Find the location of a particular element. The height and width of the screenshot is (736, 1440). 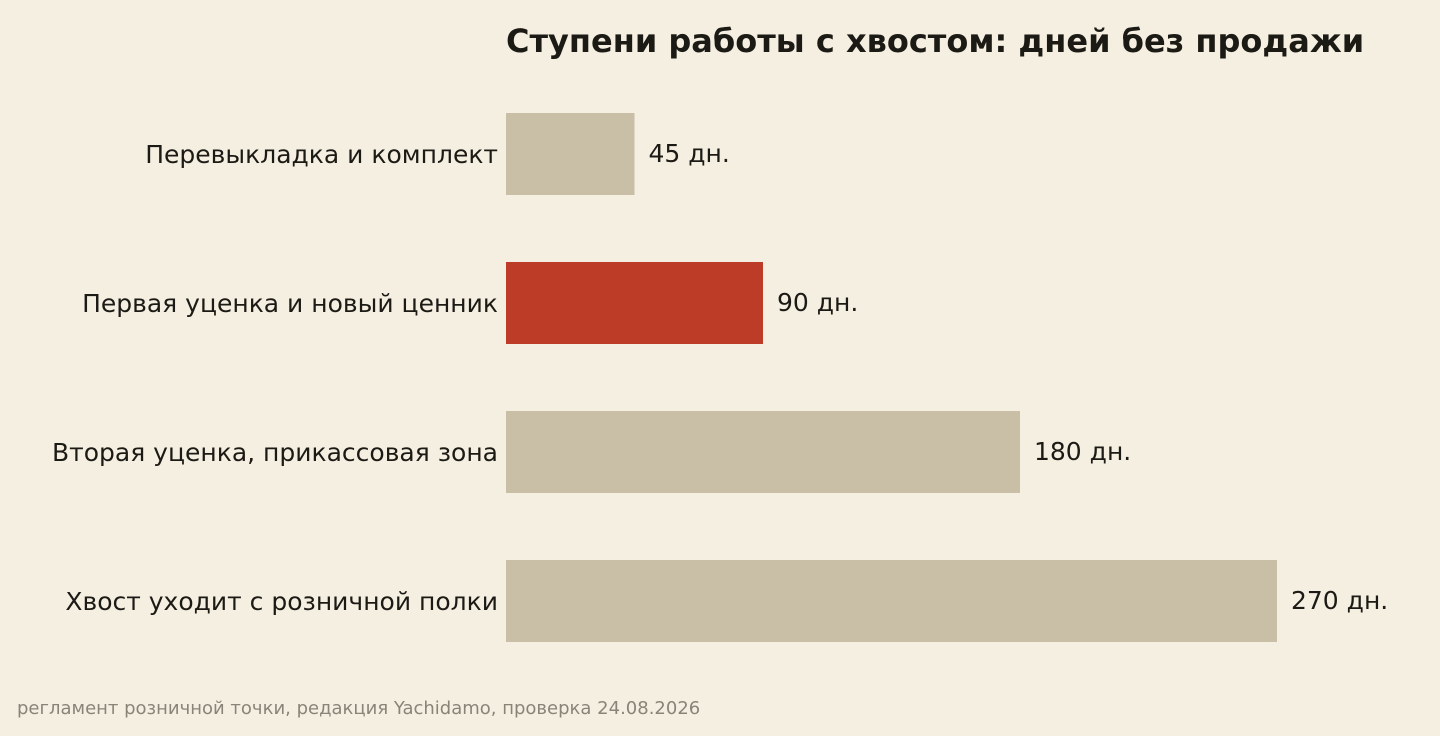

category-label-4: Хвост уходит с розничной полки is located at coordinates (281, 601).